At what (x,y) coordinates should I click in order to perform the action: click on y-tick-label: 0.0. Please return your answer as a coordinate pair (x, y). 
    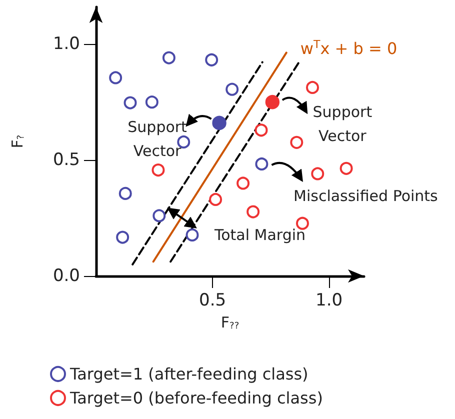
    Looking at the image, I should click on (66, 276).